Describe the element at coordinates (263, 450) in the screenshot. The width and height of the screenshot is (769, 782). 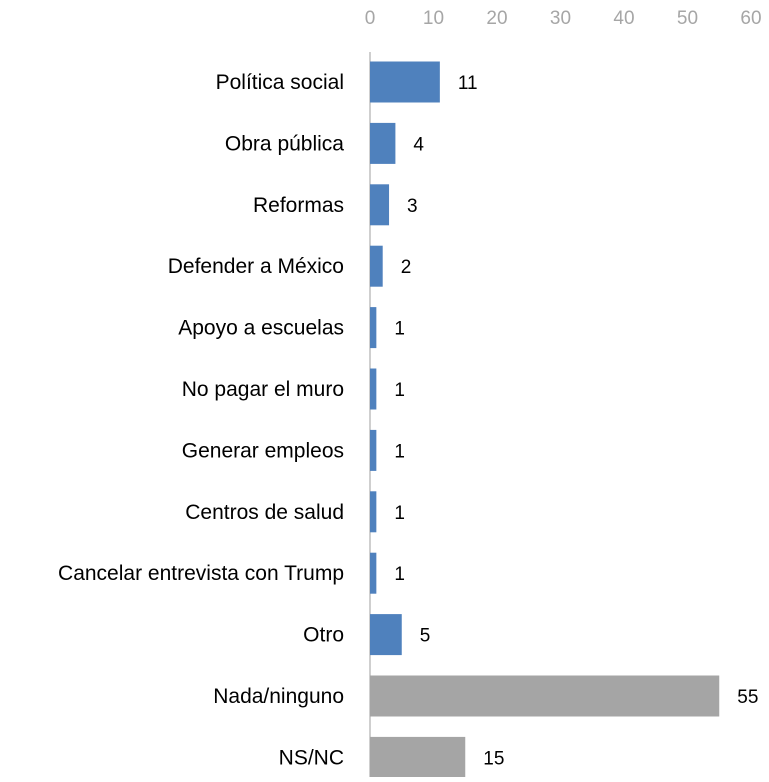
I see `category-label: Generar empleos` at that location.